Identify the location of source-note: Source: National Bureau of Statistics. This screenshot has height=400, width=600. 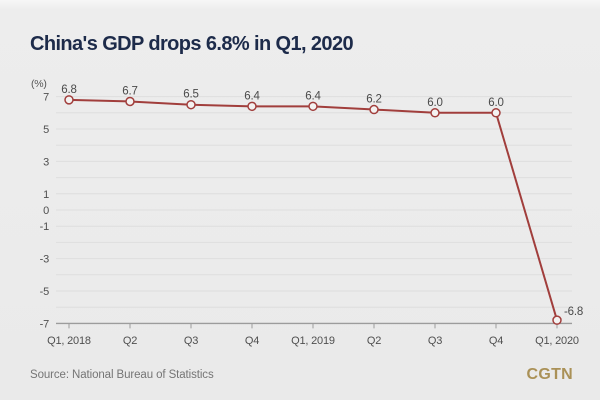
(122, 375).